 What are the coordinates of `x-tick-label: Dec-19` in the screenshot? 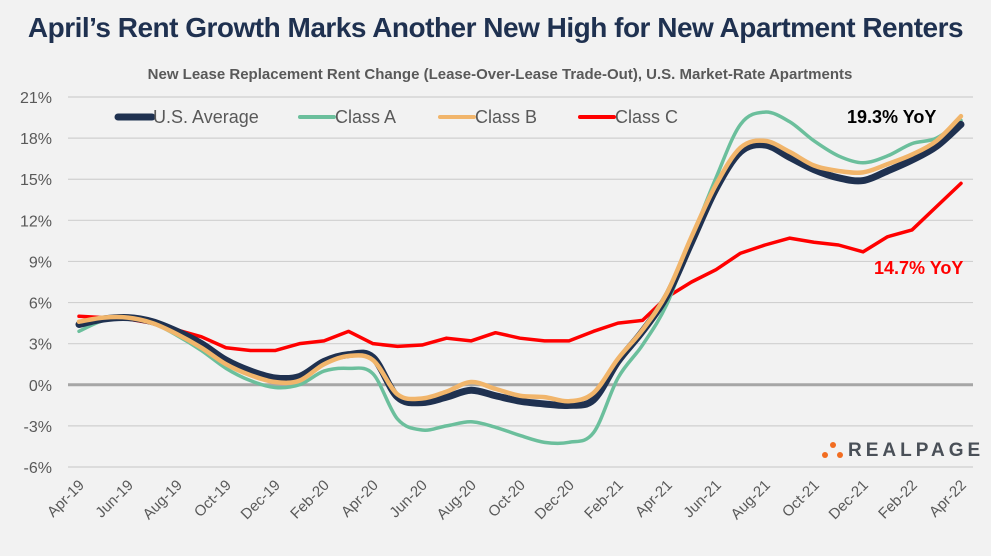 It's located at (261, 500).